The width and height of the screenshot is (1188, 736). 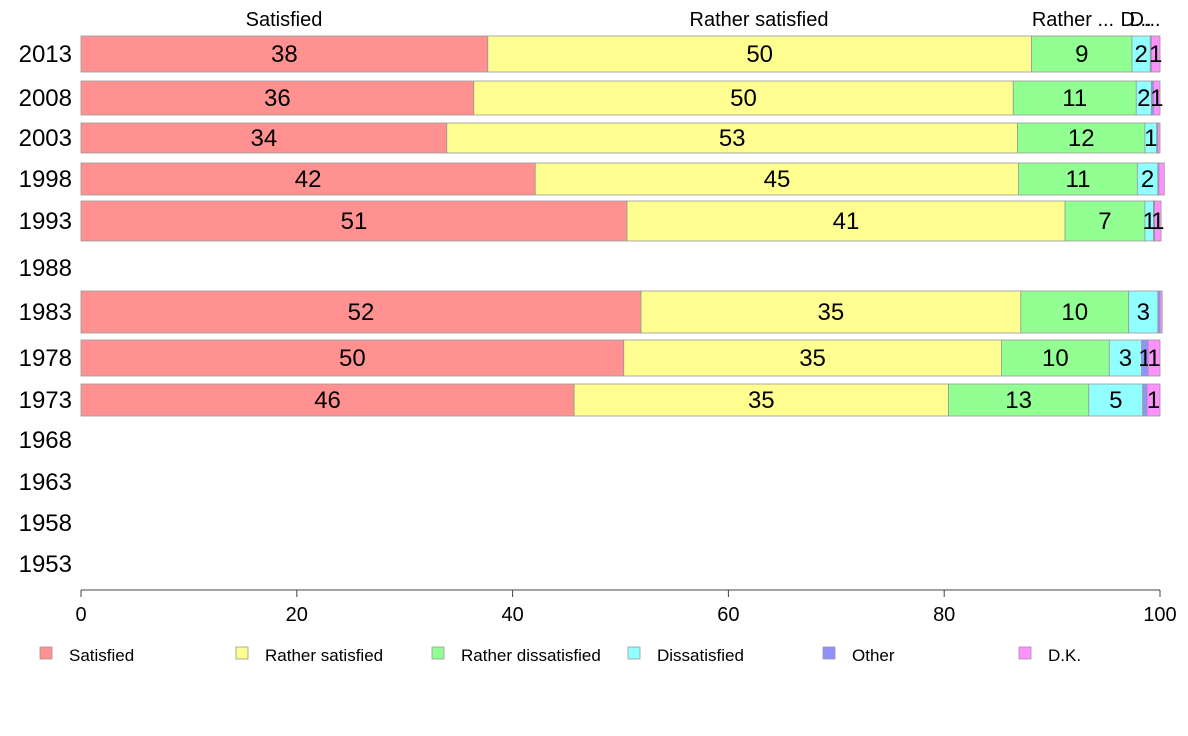 I want to click on bar-data-label: 5, so click(x=1115, y=400).